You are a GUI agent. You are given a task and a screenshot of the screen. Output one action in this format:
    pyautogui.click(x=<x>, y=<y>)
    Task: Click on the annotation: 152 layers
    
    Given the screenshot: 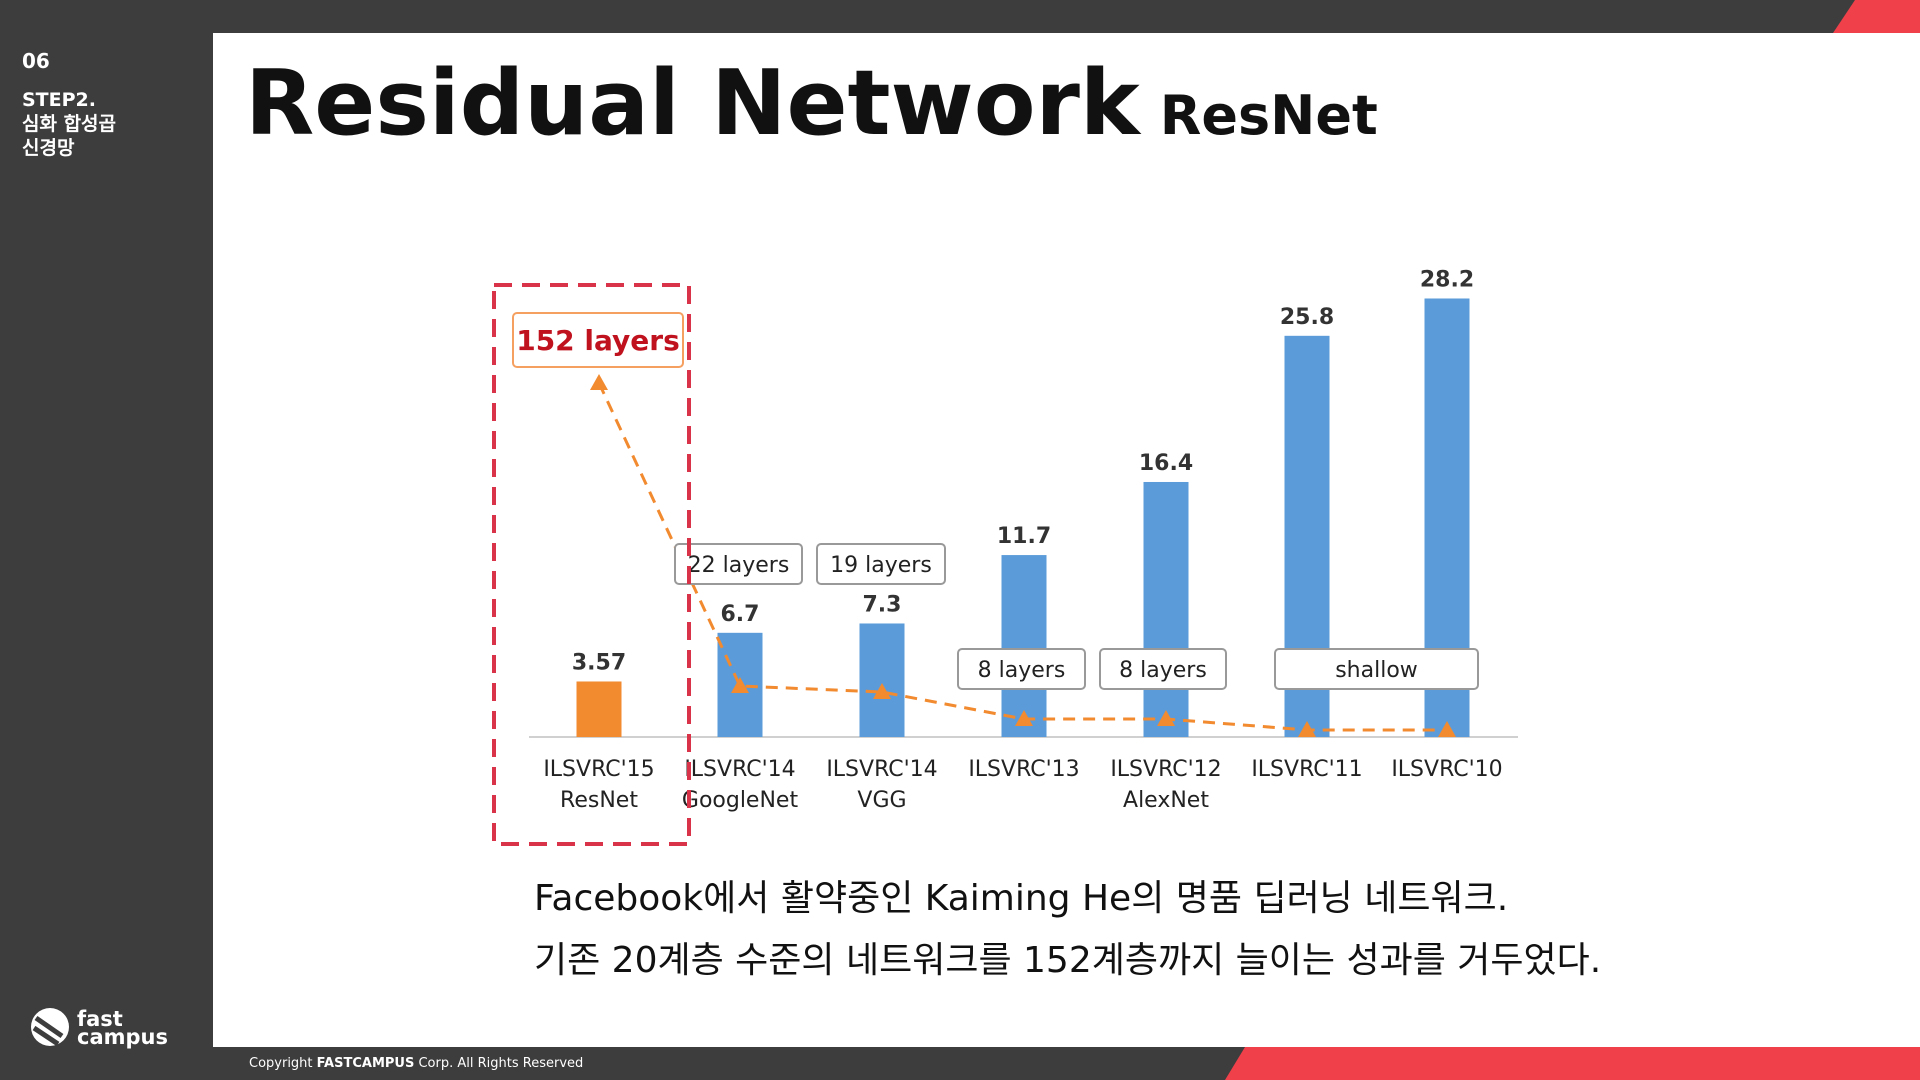 What is the action you would take?
    pyautogui.click(x=598, y=340)
    